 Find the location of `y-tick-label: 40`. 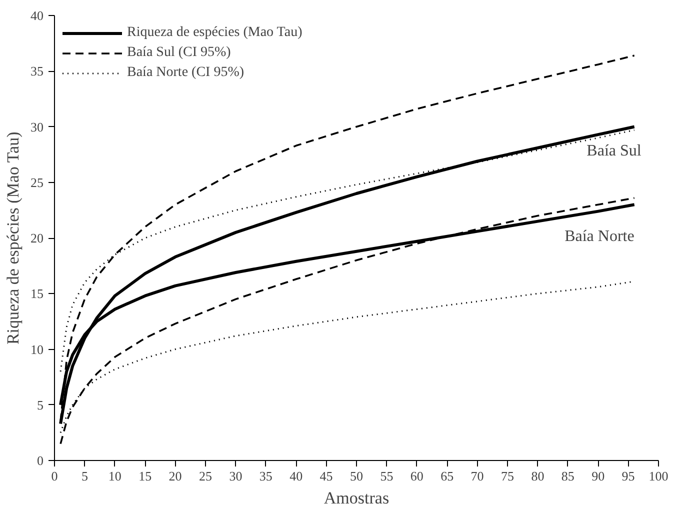

y-tick-label: 40 is located at coordinates (37, 15).